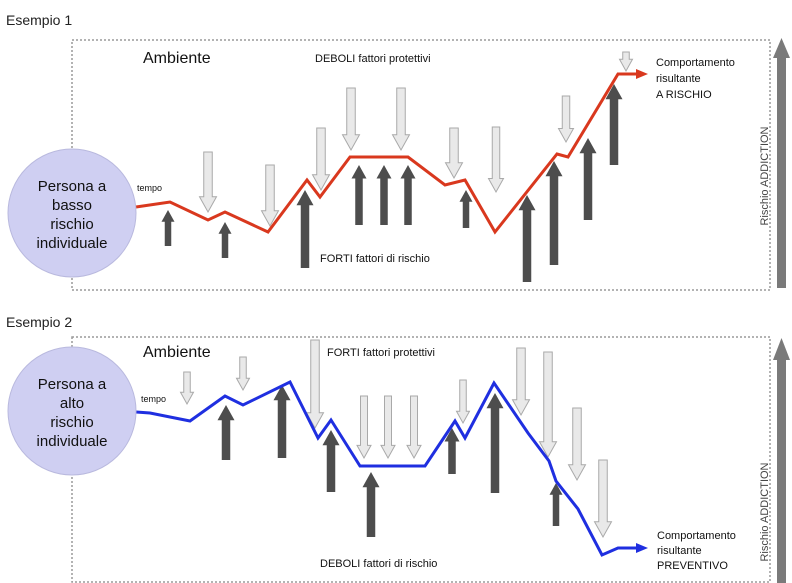 Image resolution: width=792 pixels, height=583 pixels. Describe the element at coordinates (375, 259) in the screenshot. I see `example-1-risk-label: FORTI fattori di rischio` at that location.